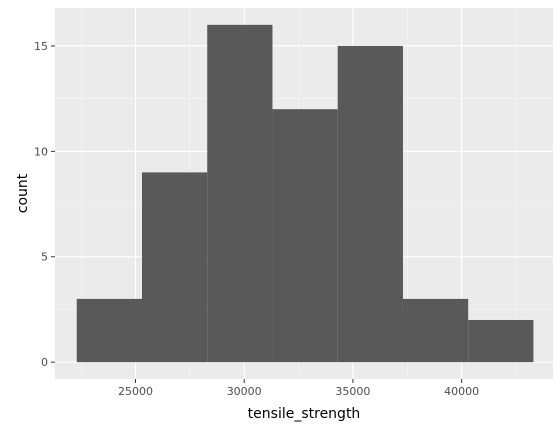 The width and height of the screenshot is (559, 431). Describe the element at coordinates (304, 414) in the screenshot. I see `x-axis-title: tensile_strength` at that location.